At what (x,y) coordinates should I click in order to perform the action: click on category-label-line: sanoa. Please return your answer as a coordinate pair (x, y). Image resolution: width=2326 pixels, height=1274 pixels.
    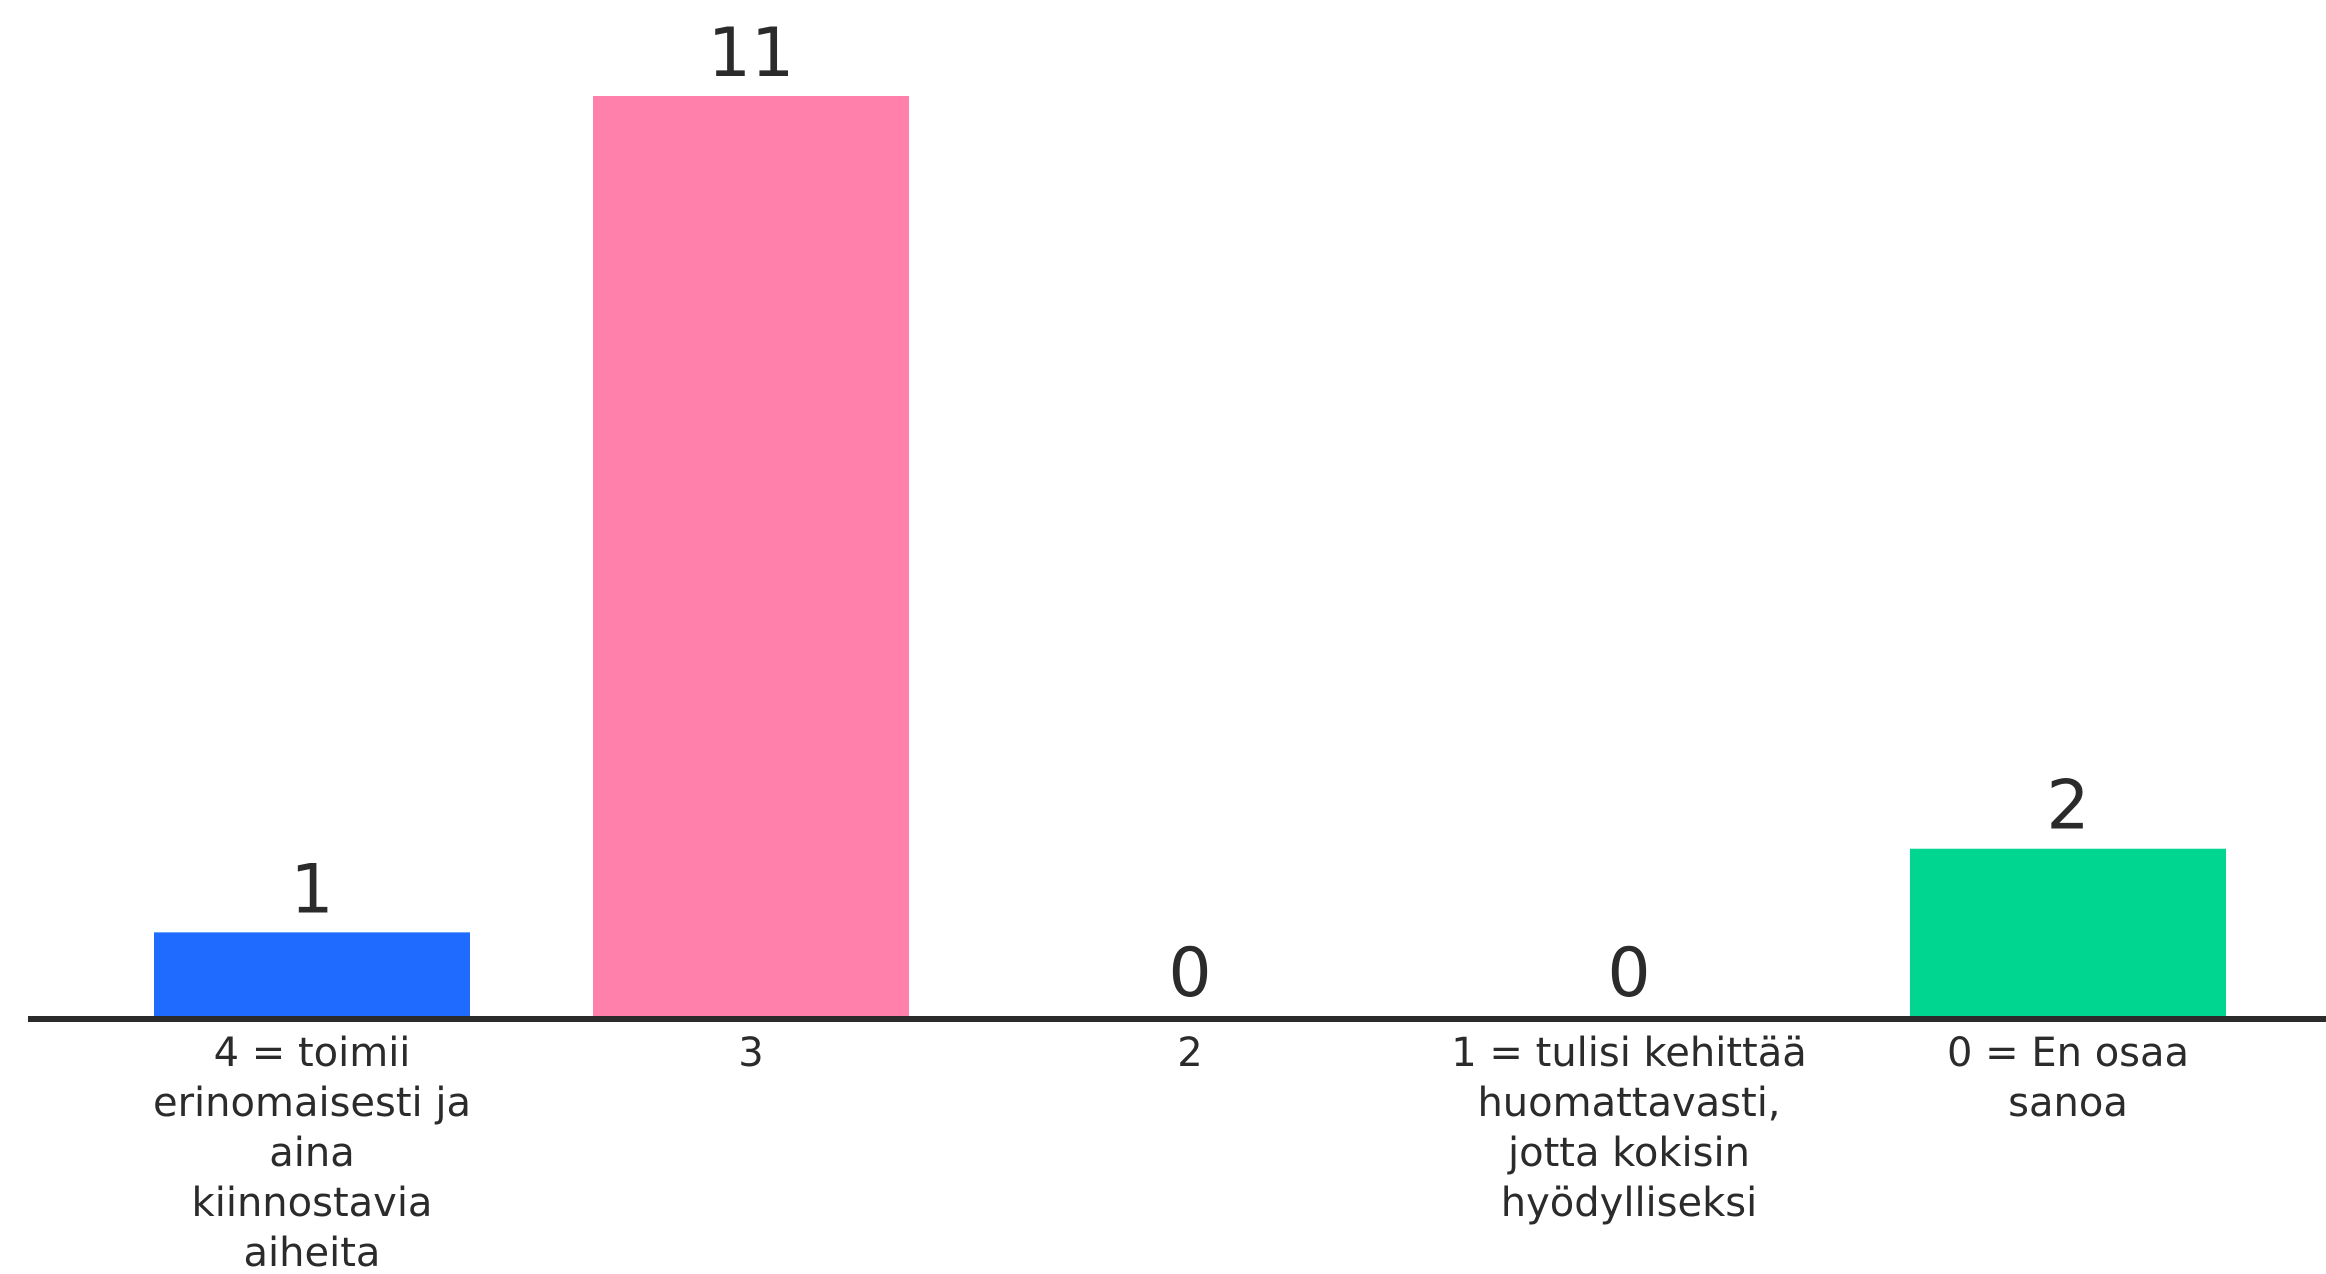
    Looking at the image, I should click on (2068, 1103).